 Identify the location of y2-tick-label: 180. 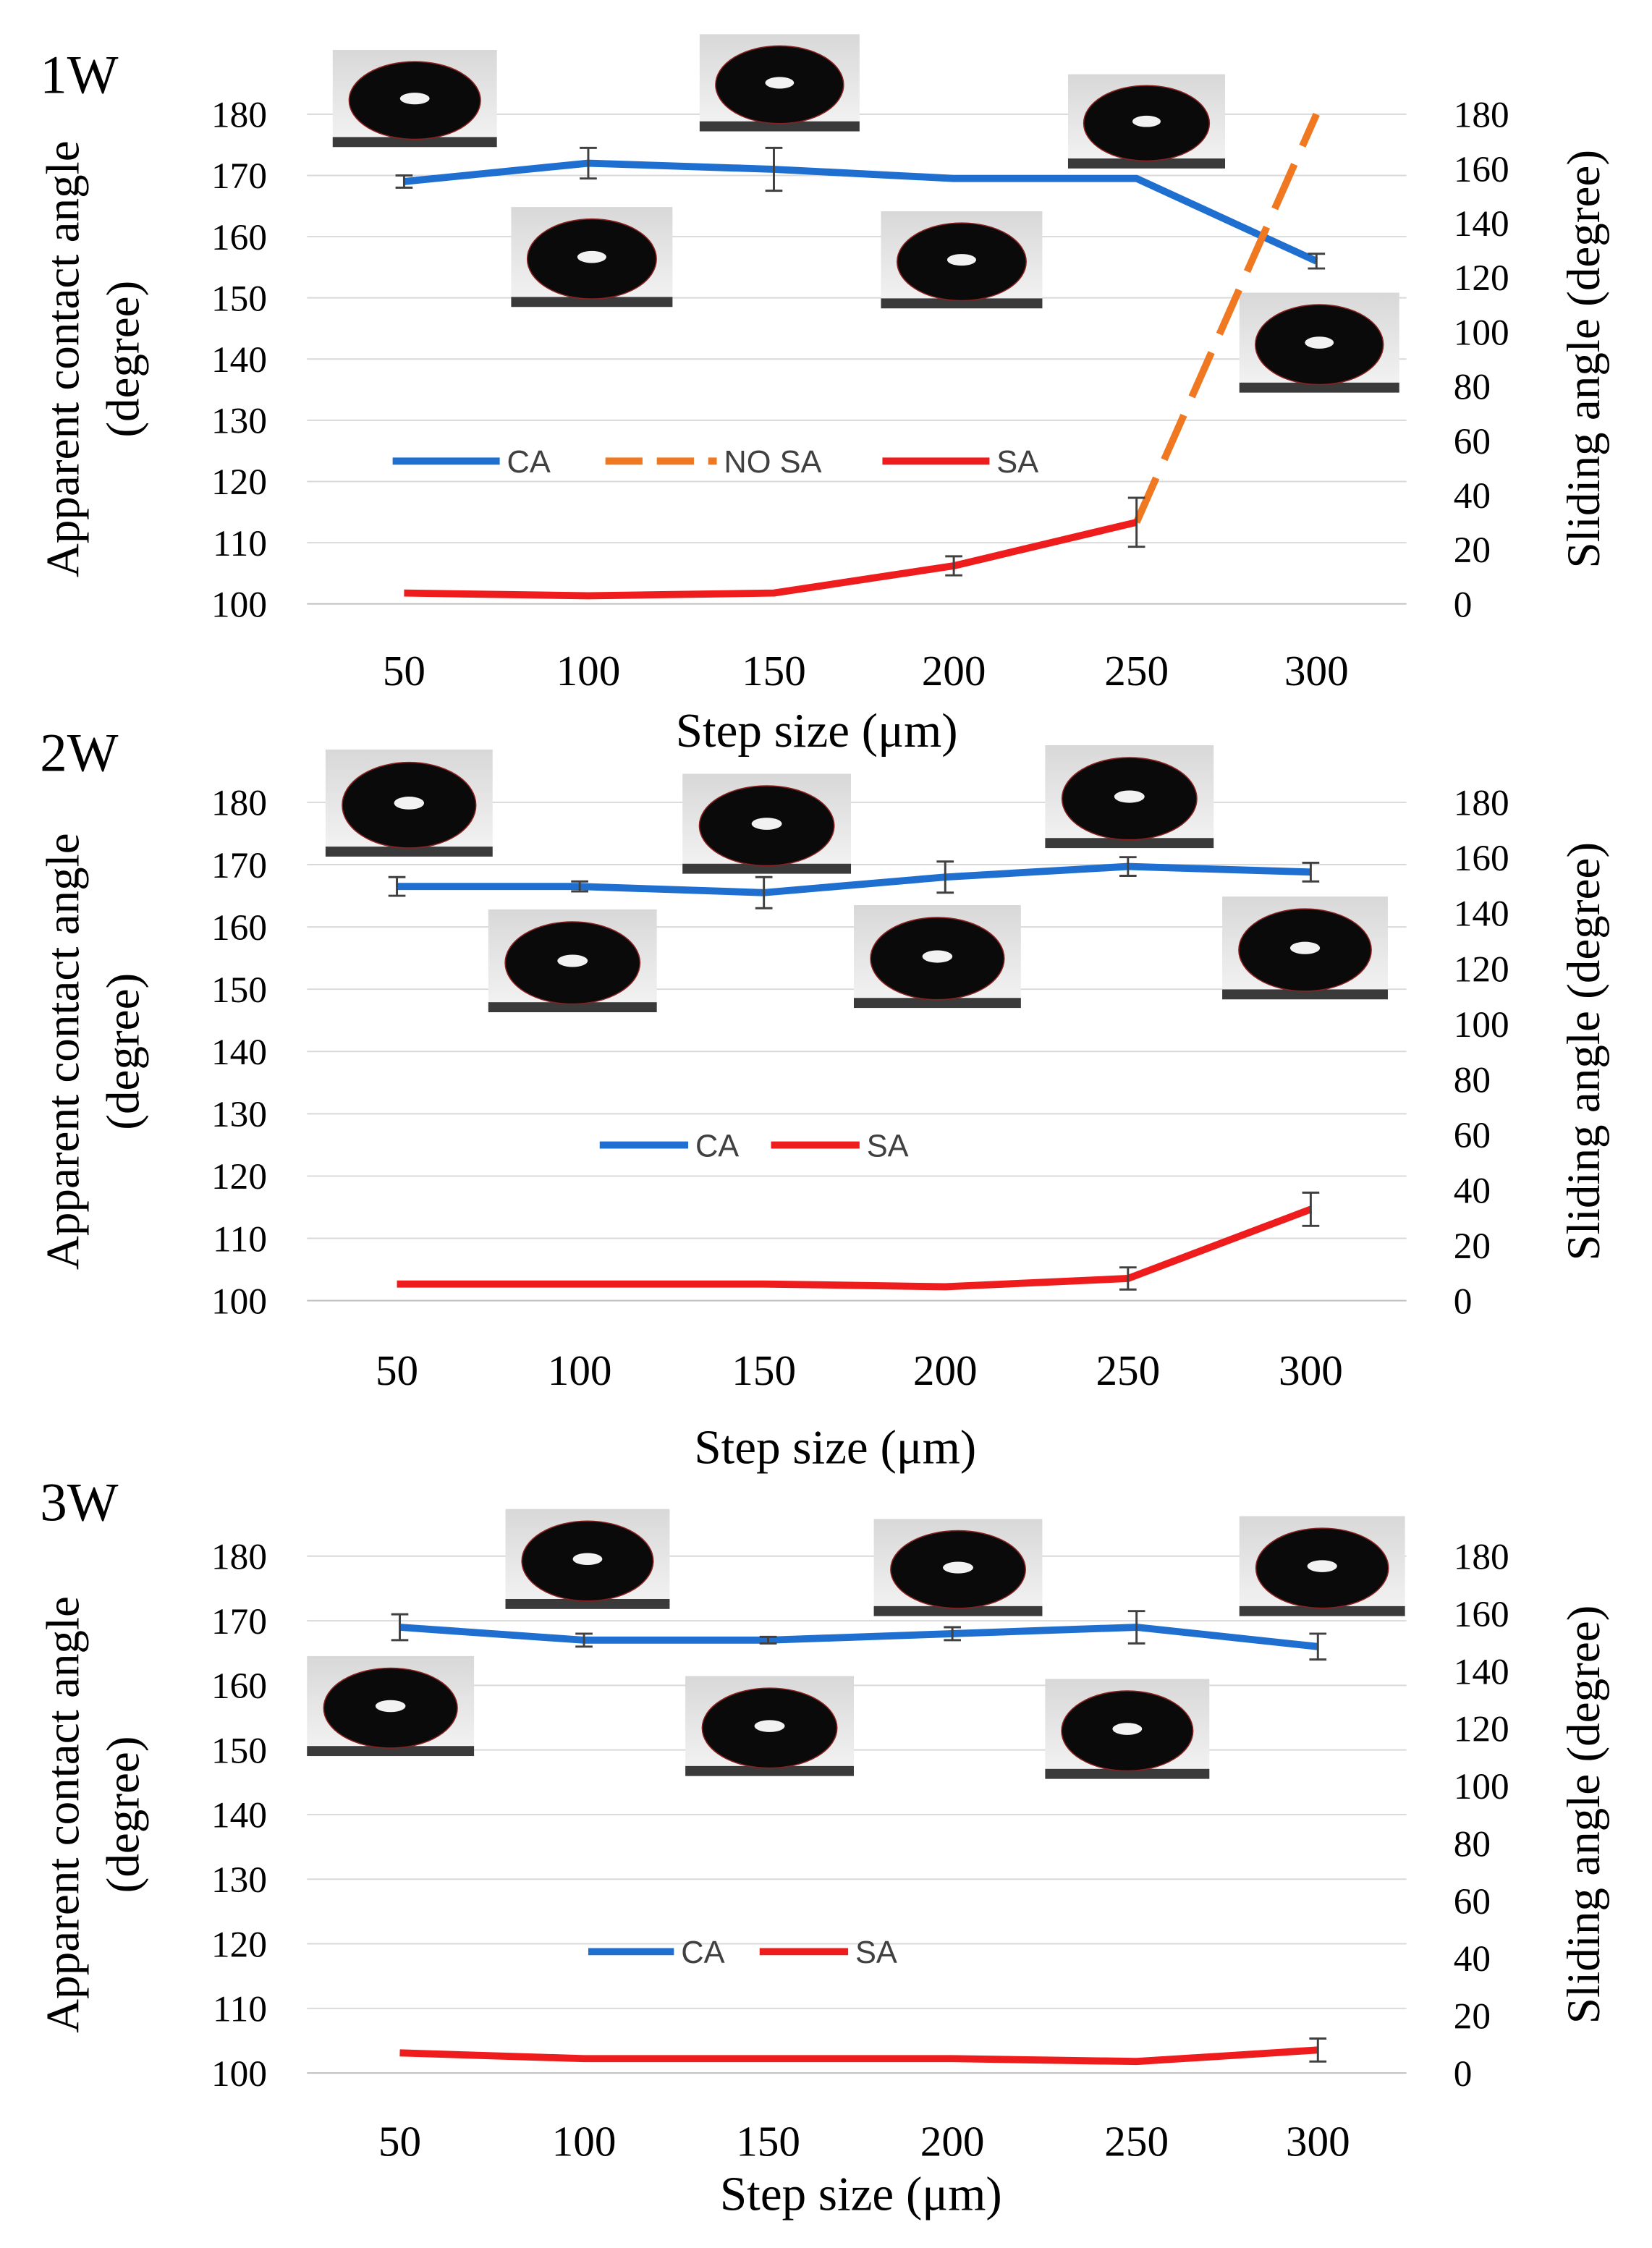
(1481, 1557).